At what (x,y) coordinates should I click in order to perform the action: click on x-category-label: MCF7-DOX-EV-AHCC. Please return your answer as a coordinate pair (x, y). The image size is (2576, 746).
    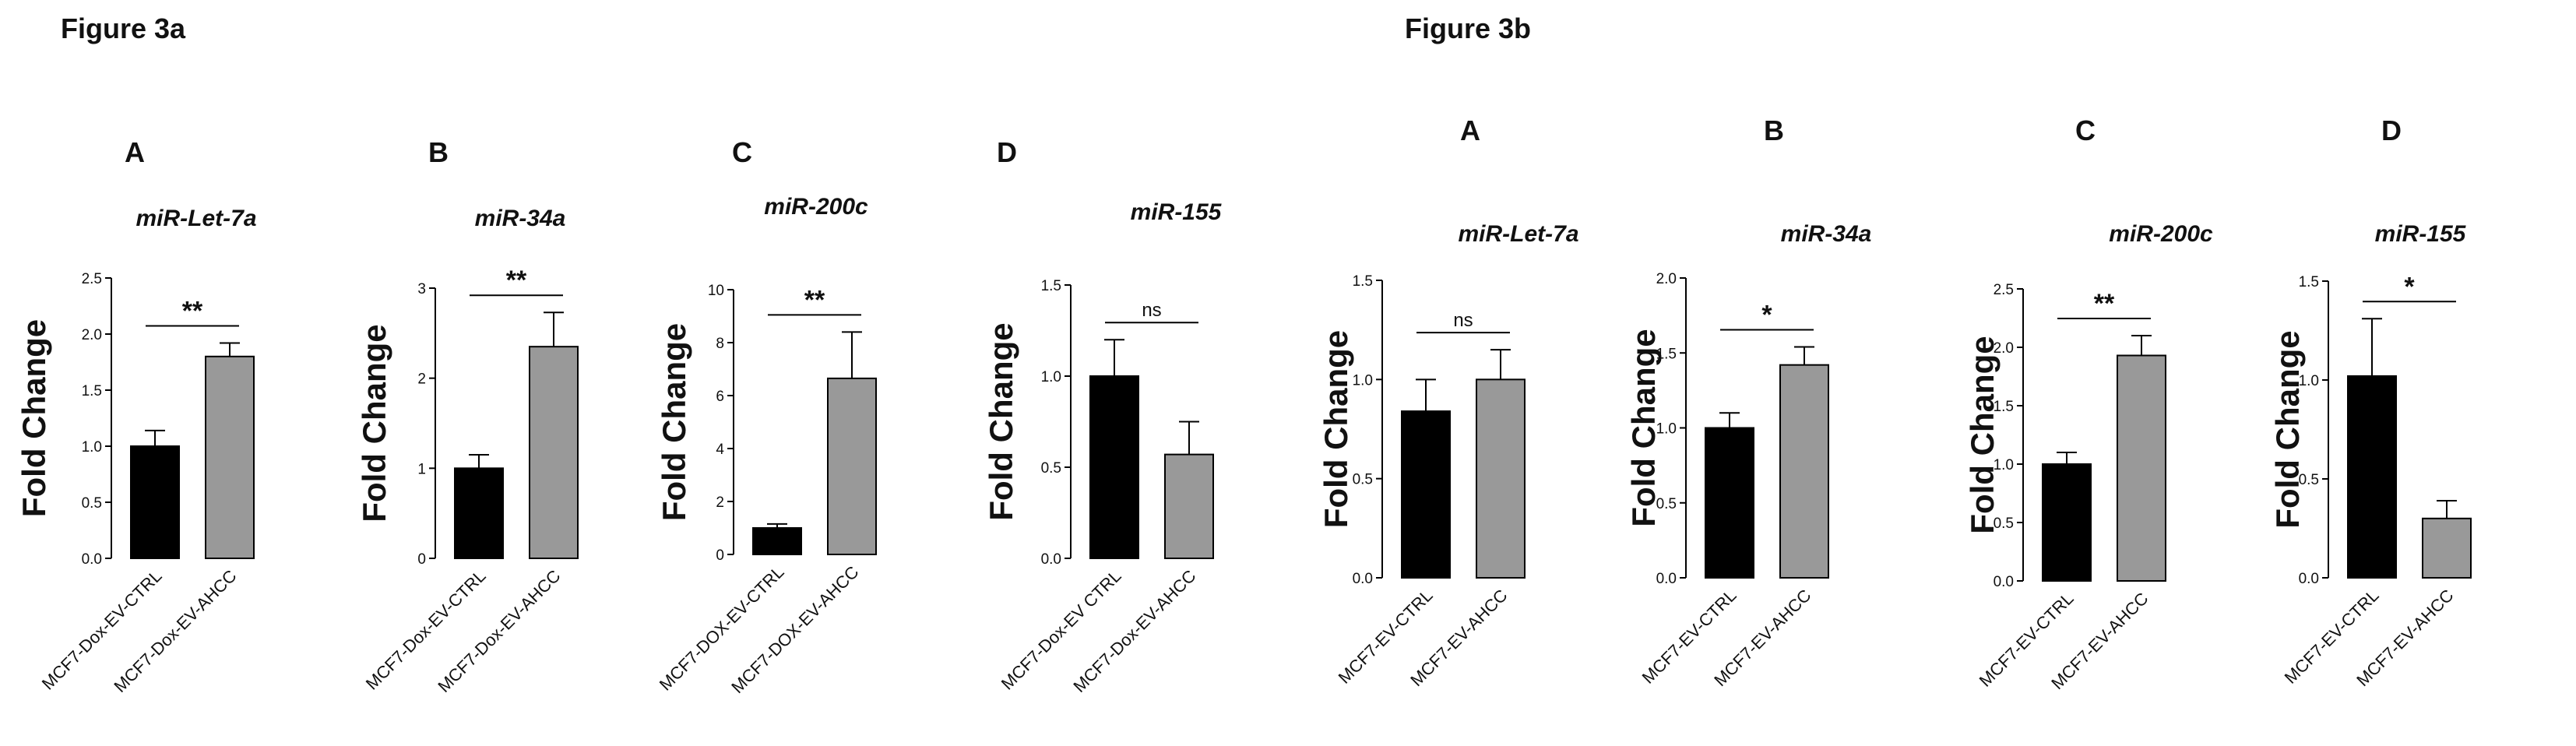
    Looking at the image, I should click on (794, 629).